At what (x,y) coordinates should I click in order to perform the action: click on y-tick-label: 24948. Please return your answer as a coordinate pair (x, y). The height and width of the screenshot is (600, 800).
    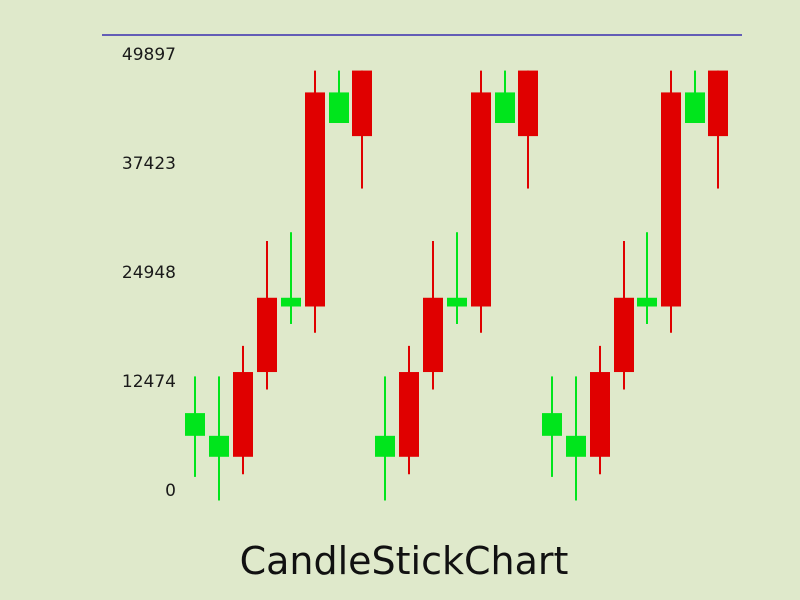
    Looking at the image, I should click on (149, 273).